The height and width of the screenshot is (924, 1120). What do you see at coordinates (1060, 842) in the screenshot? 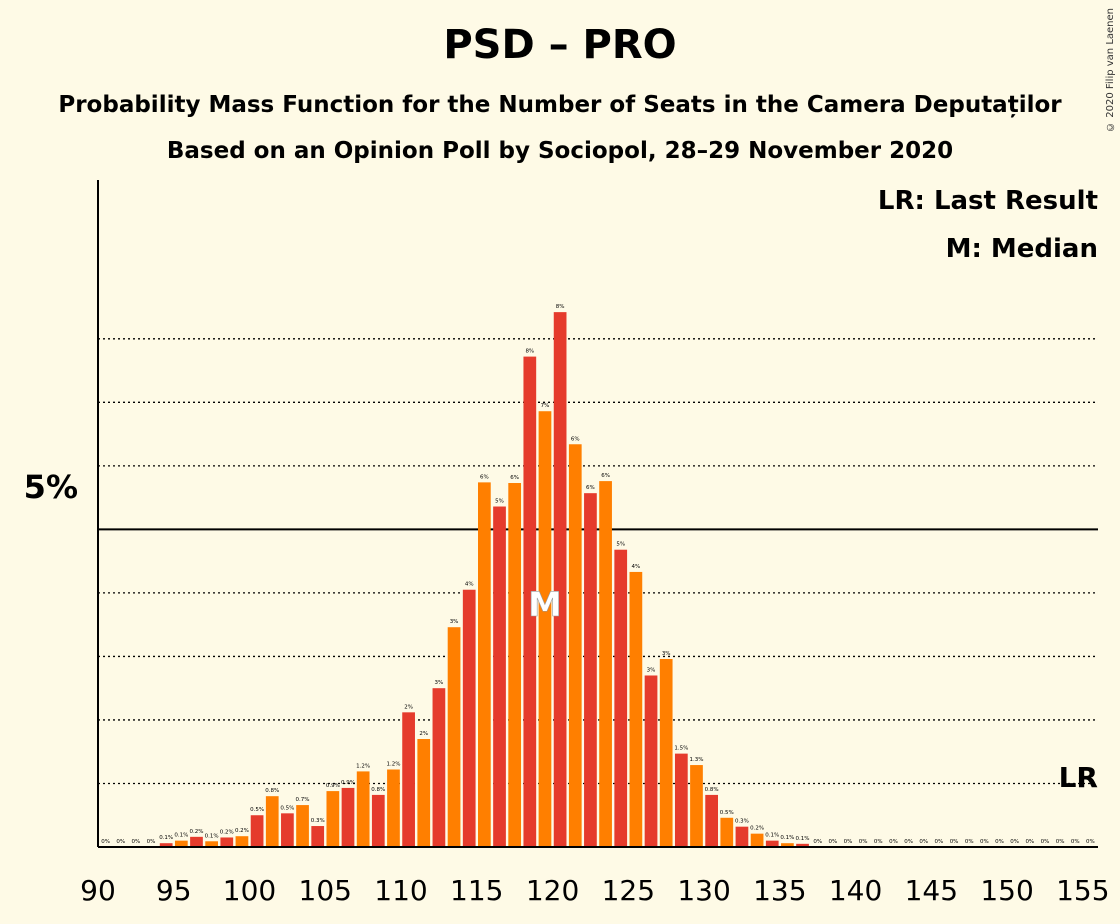
I see `bar-label-153: 0%` at bounding box center [1060, 842].